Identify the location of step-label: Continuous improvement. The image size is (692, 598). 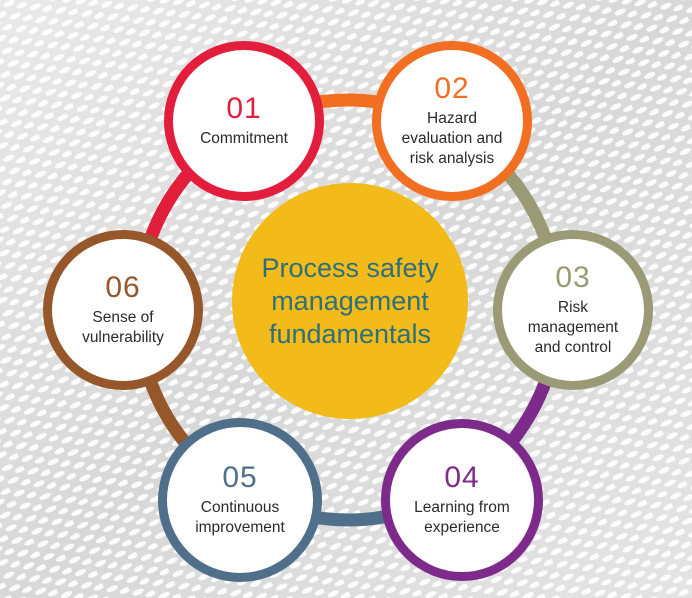
(240, 517).